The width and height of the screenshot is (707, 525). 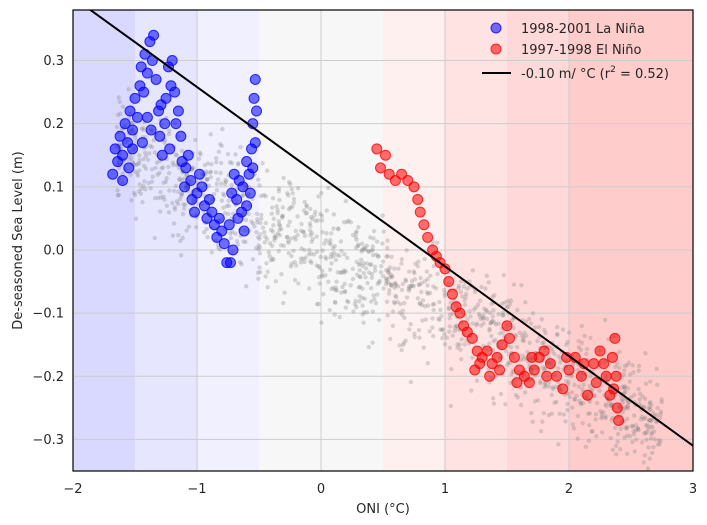 I want to click on y-tick-label: 0.1, so click(x=53, y=187).